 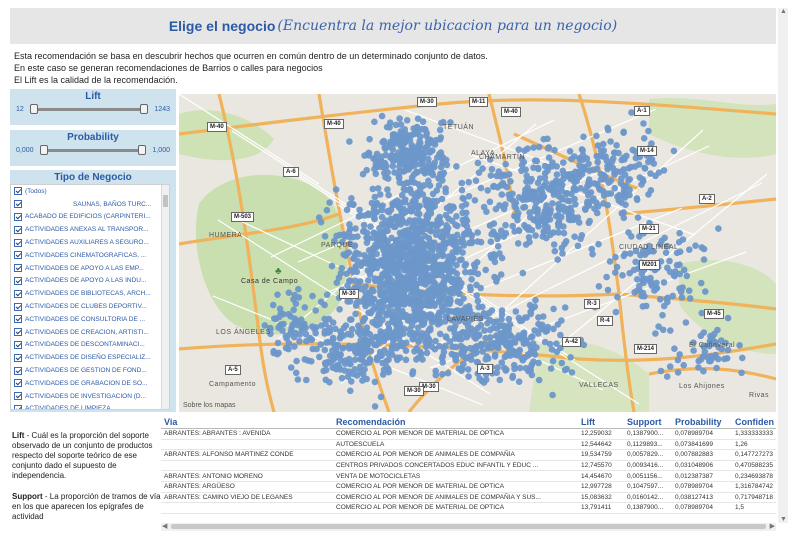 I want to click on map-attribution: Sobre los mapas, so click(x=209, y=405).